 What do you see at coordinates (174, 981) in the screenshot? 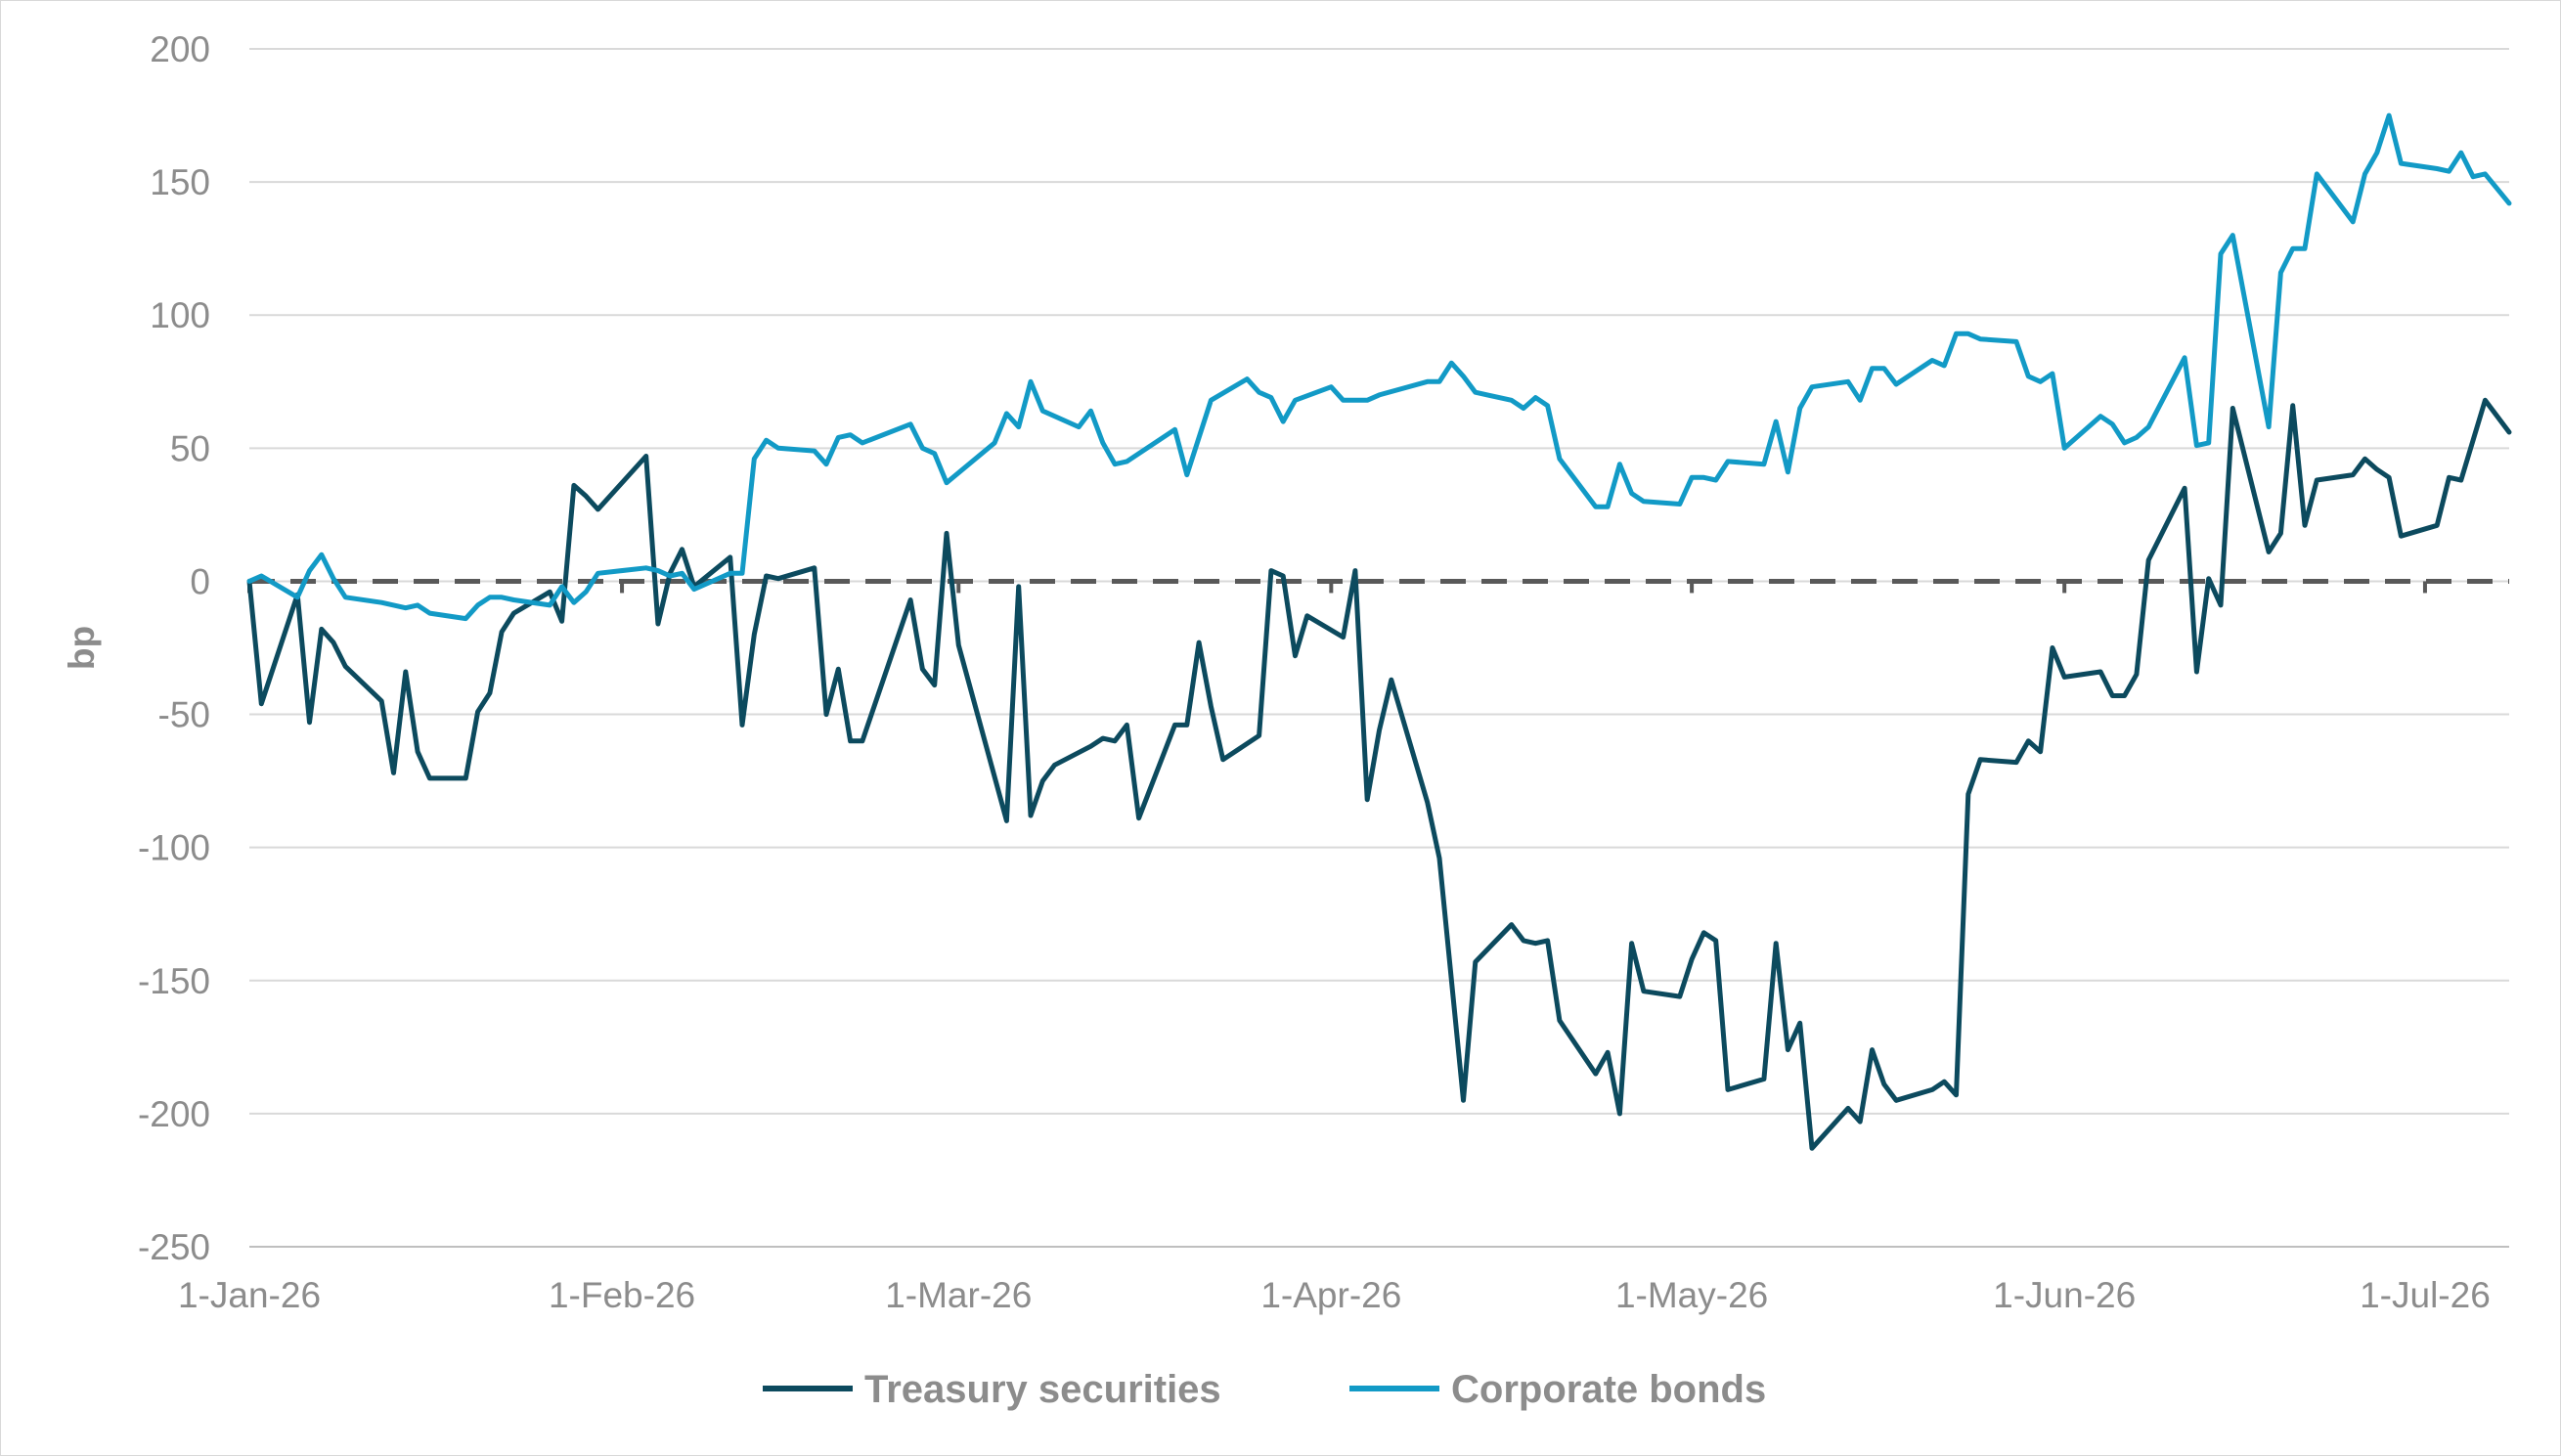
I see `y-tick-label: -150` at bounding box center [174, 981].